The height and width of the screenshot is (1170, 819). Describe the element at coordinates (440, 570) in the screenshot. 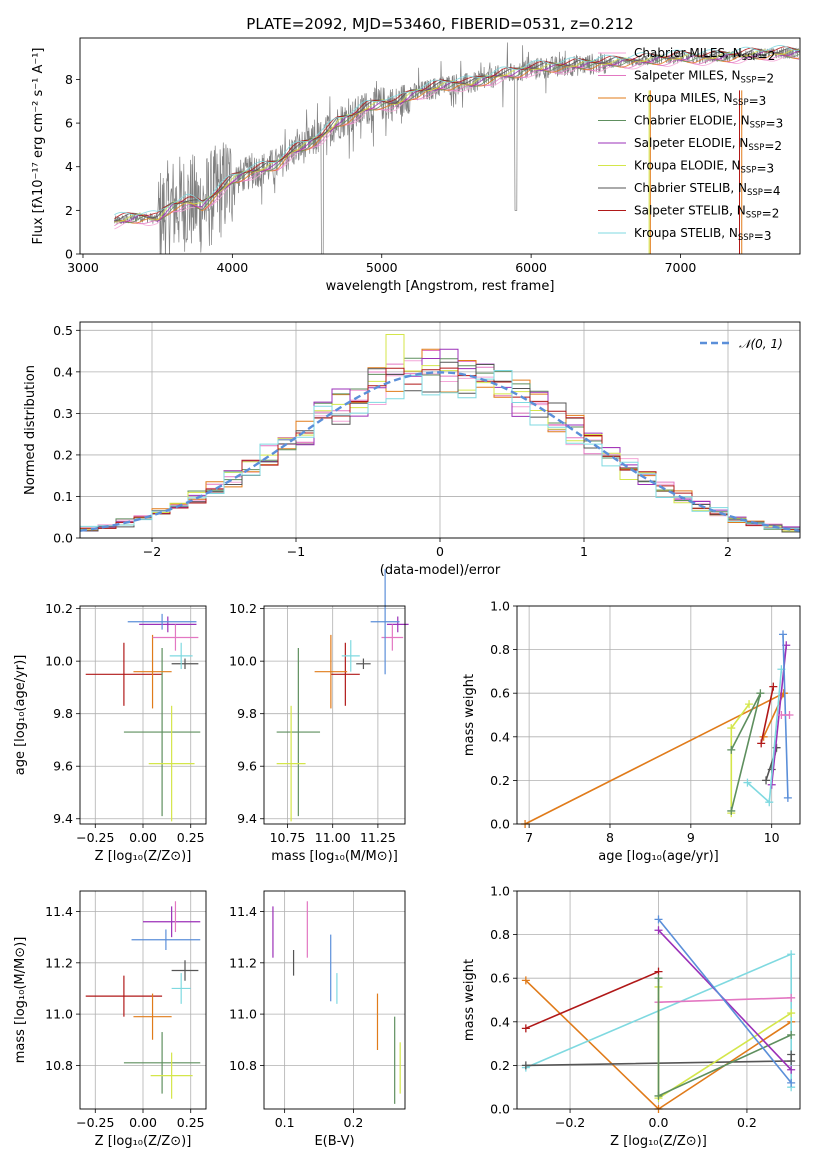

I see `x-axis-label: (data-model)/error` at that location.